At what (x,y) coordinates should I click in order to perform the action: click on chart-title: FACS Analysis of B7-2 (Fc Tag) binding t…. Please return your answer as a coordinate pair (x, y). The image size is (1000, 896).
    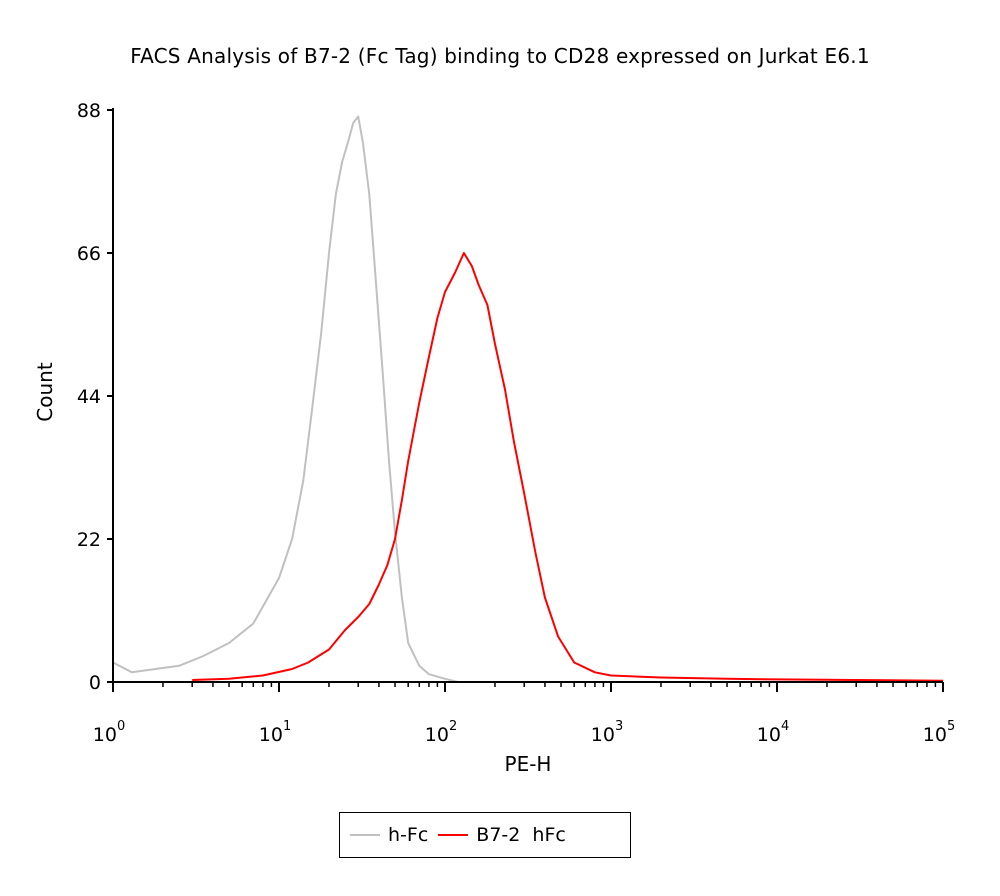
    Looking at the image, I should click on (500, 56).